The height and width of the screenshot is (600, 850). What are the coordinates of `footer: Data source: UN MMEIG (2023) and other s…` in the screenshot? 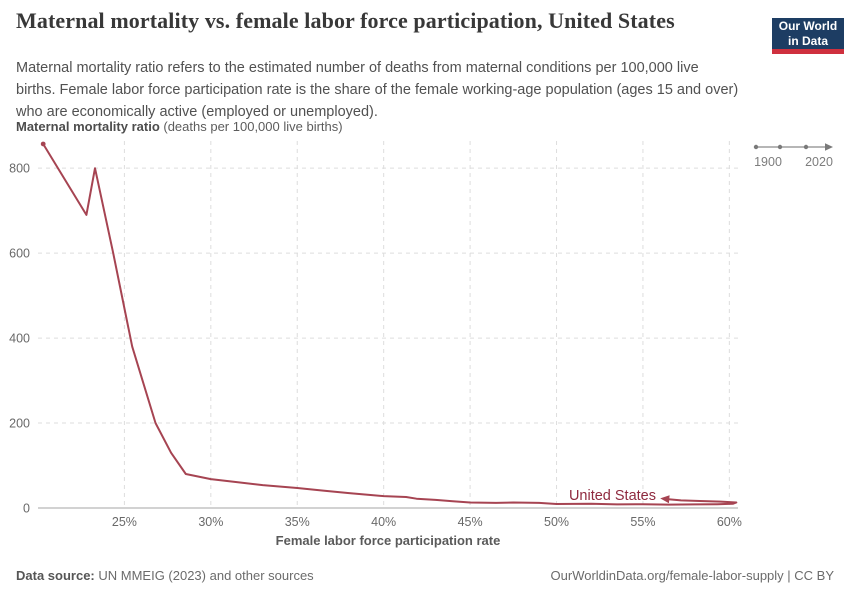 It's located at (425, 575).